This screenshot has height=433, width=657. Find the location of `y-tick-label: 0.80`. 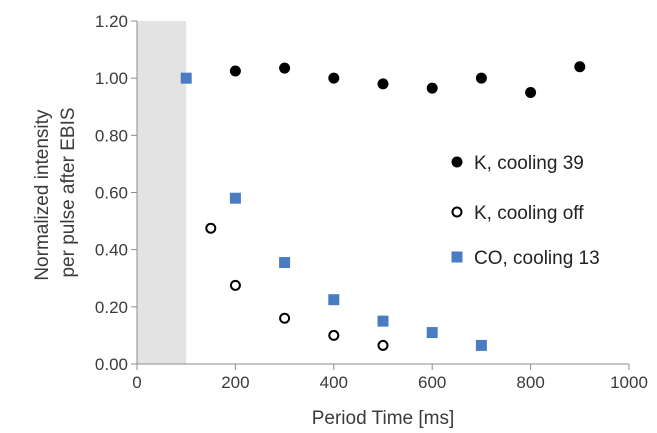

y-tick-label: 0.80 is located at coordinates (111, 135).